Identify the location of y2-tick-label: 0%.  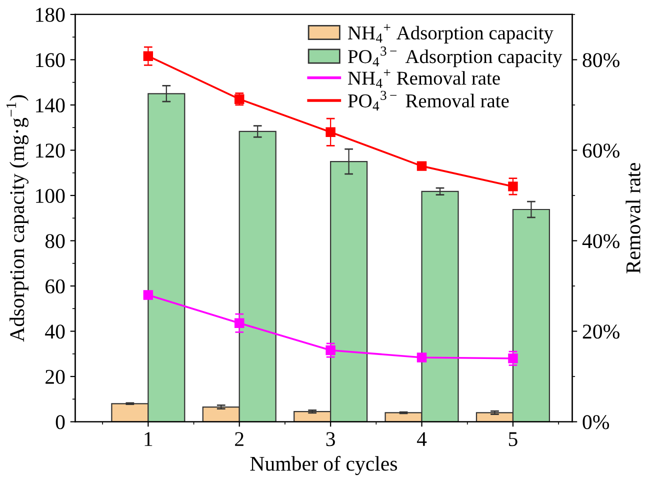
(596, 422).